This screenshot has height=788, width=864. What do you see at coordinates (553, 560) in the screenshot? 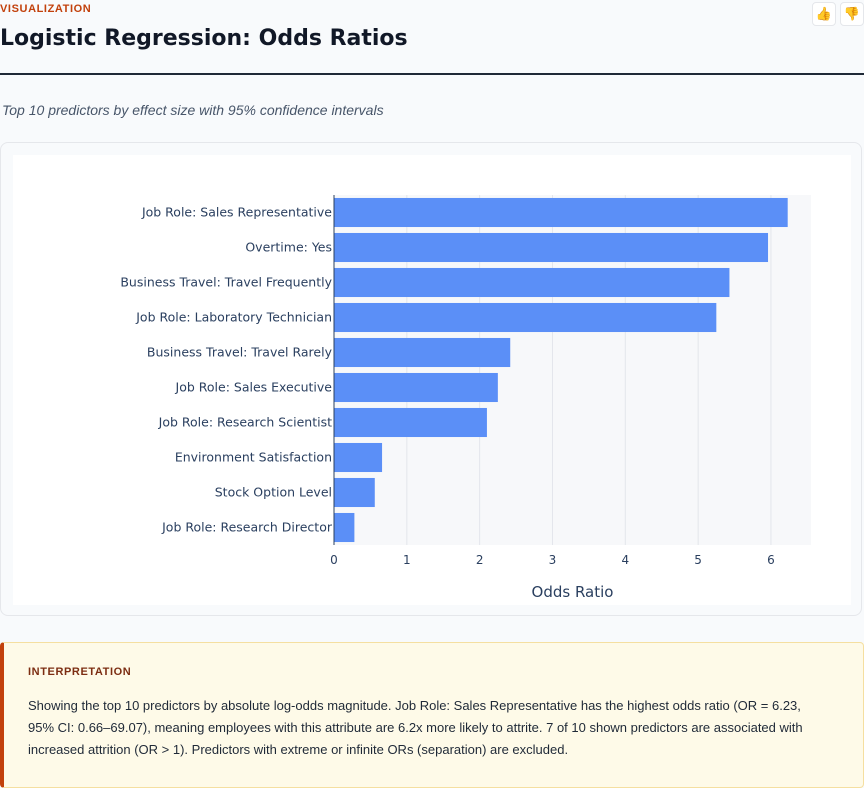
I see `x-tick-label: 3` at bounding box center [553, 560].